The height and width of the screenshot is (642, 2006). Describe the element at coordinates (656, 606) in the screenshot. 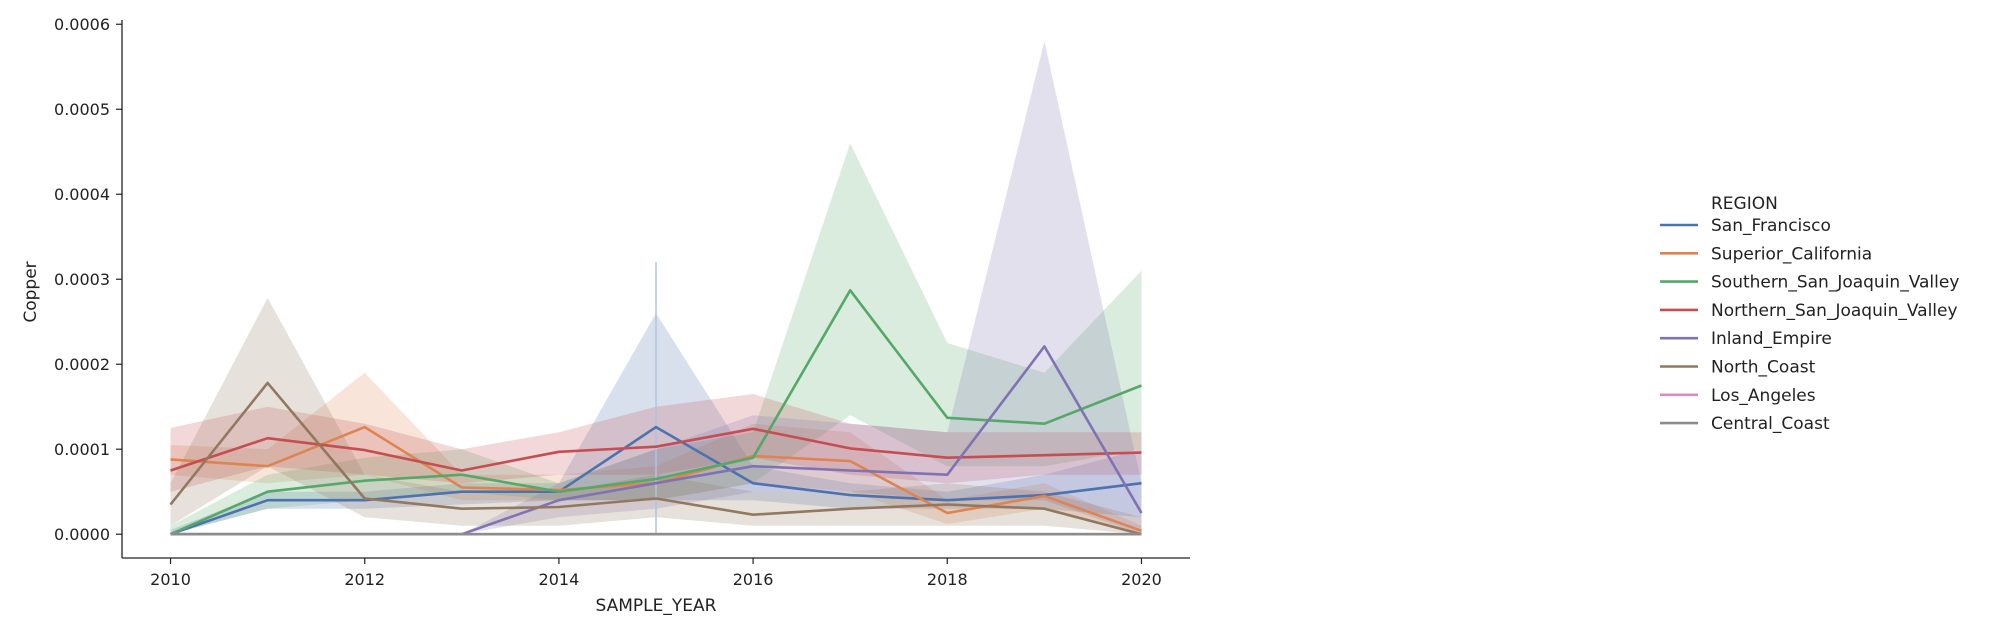

I see `x-axis-title: SAMPLE_YEAR` at that location.